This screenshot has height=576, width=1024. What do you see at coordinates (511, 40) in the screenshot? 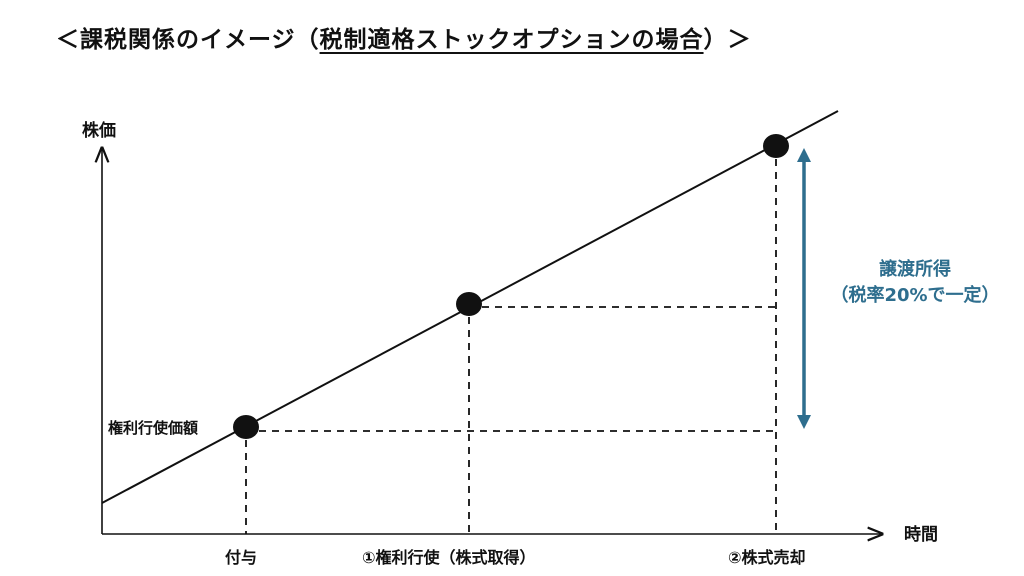
I see `title-underlined: 税制適格ストックオプションの場合` at bounding box center [511, 40].